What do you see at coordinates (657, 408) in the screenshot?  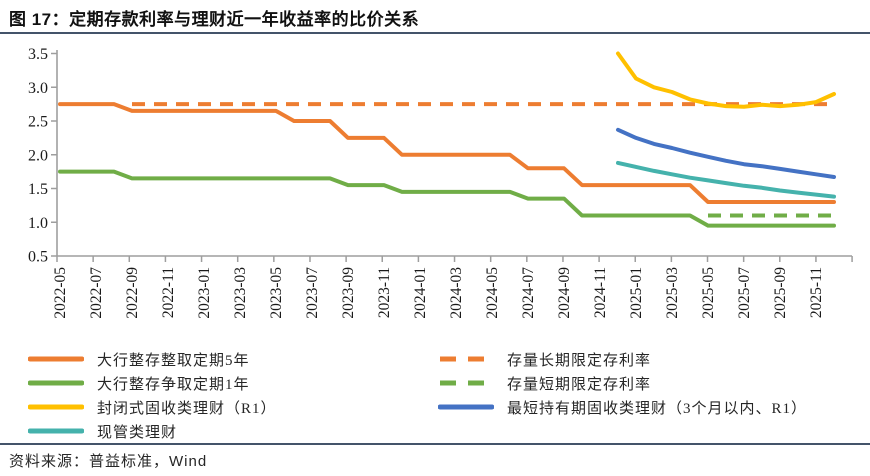 I see `legend-label: 最短持有期固收类理财（3个月以内、R1）` at bounding box center [657, 408].